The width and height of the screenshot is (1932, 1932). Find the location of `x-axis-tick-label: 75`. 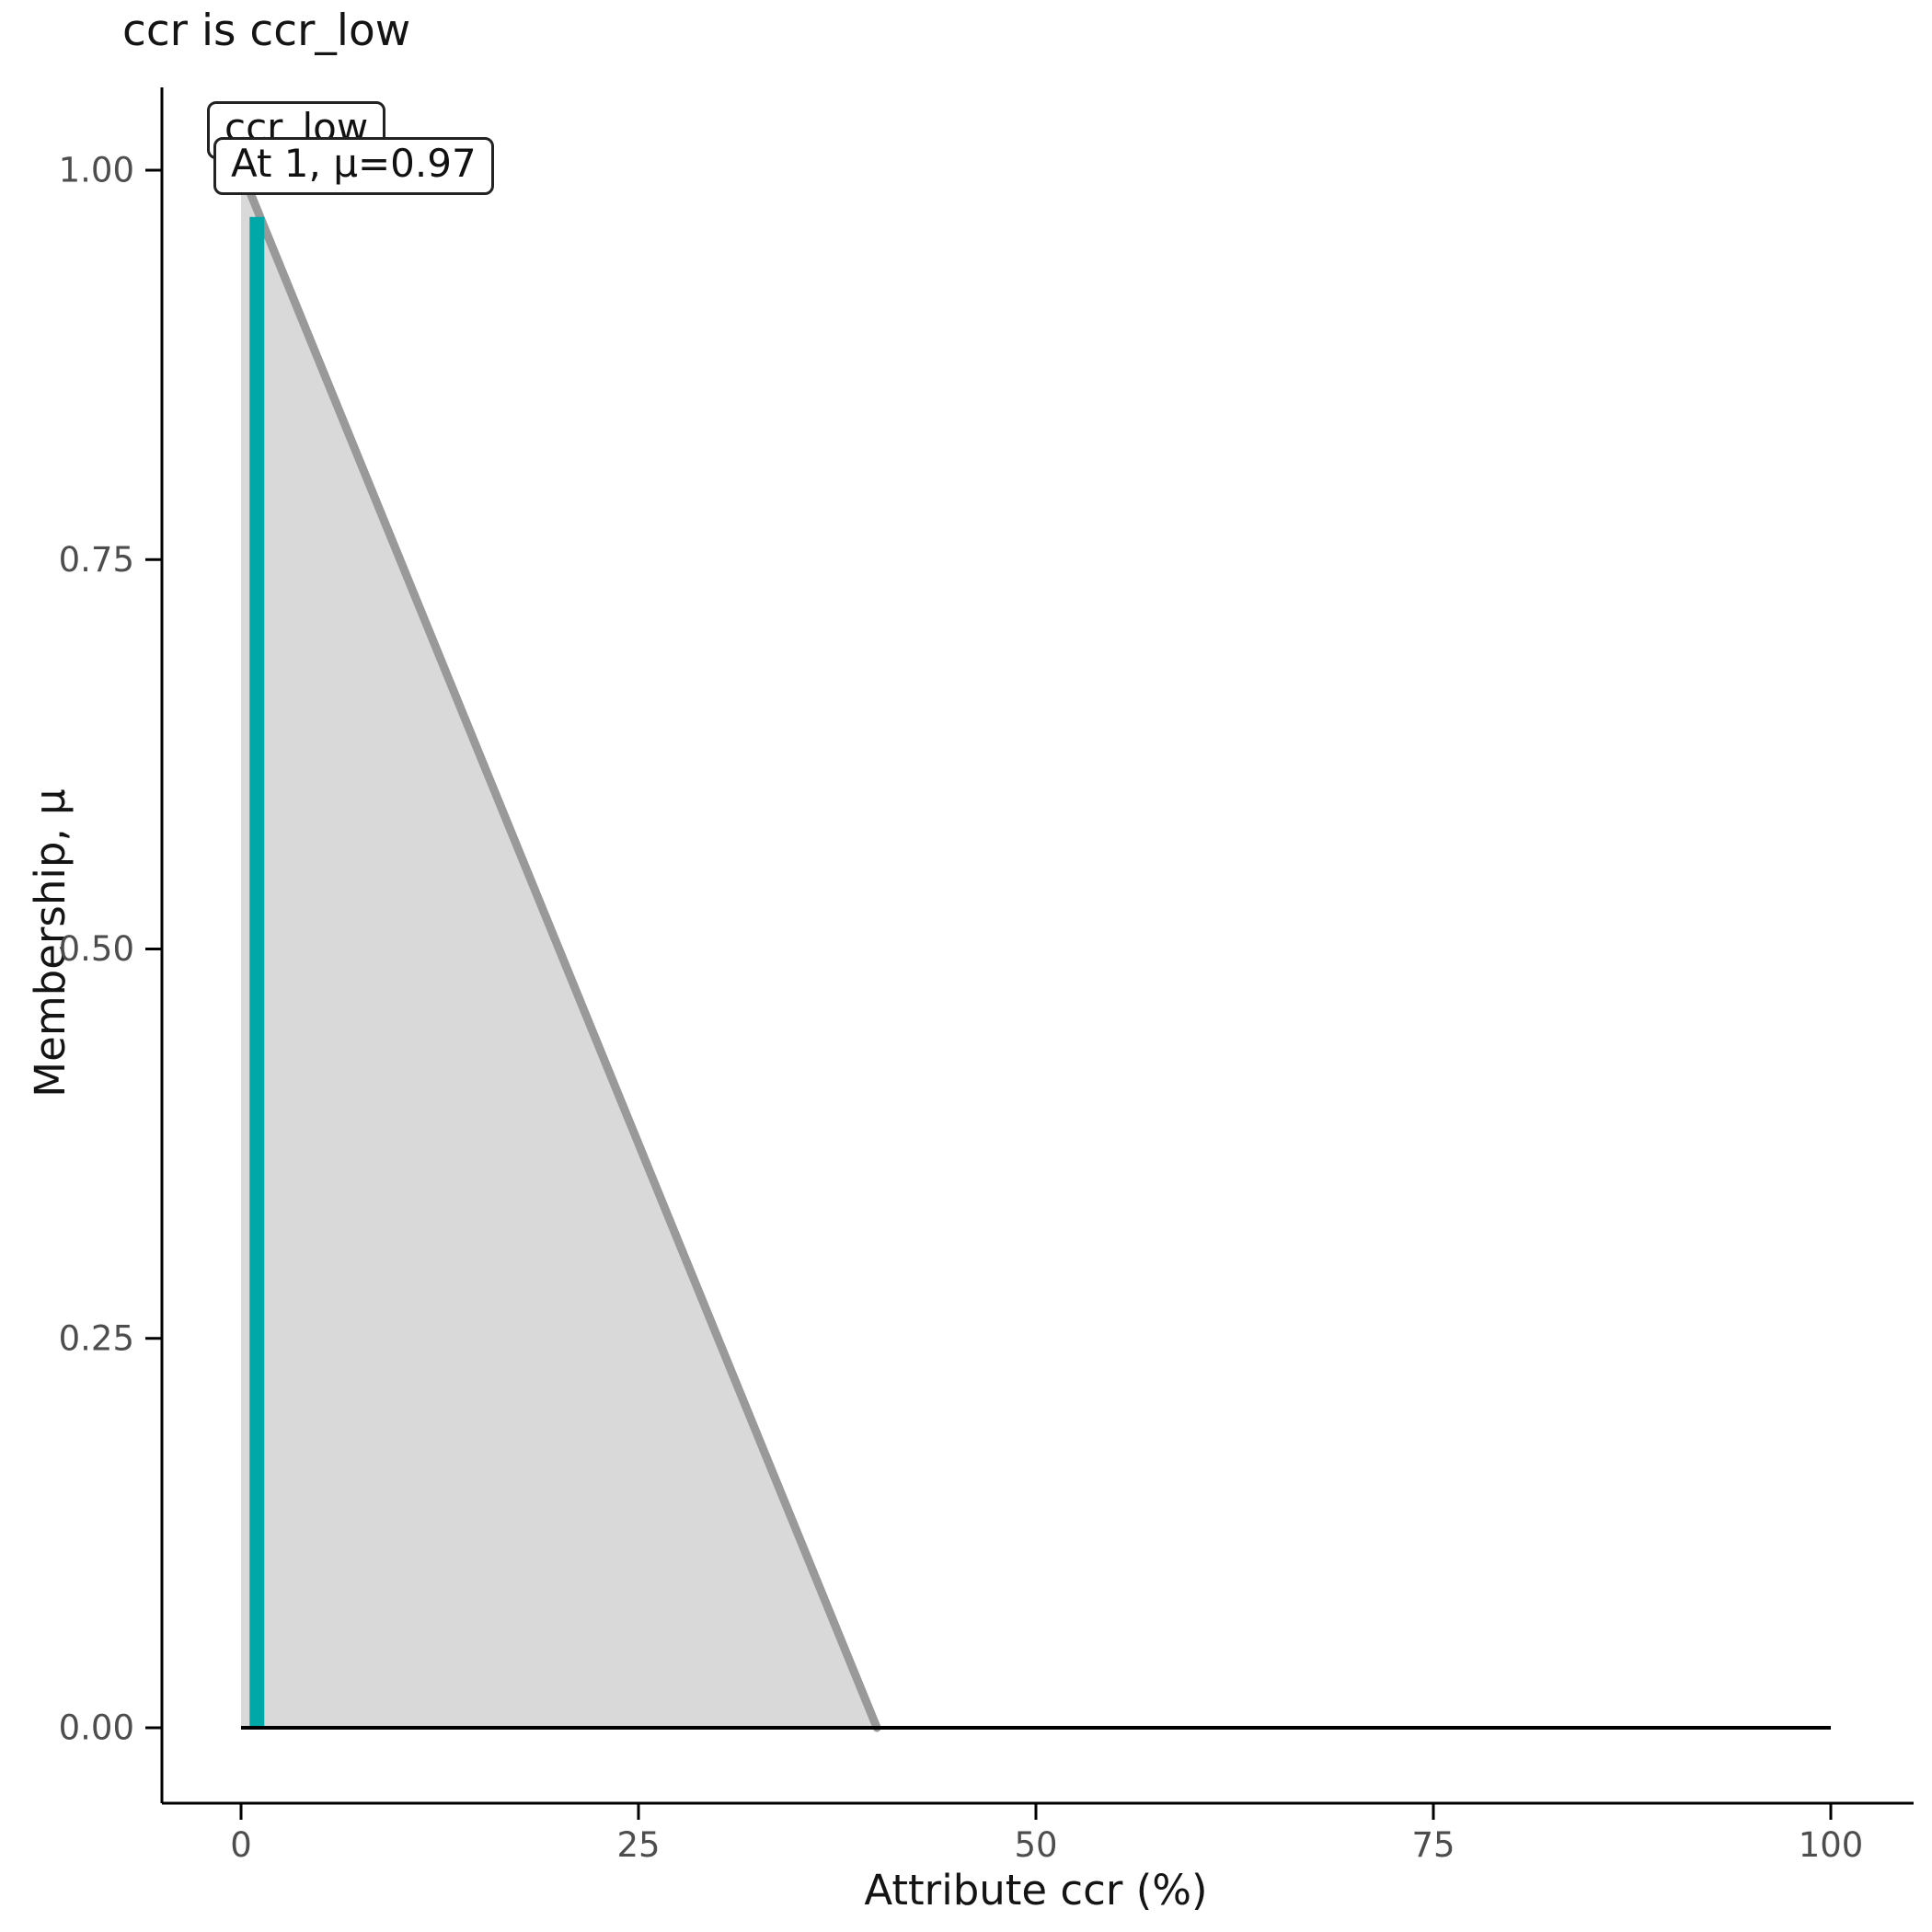

x-axis-tick-label: 75 is located at coordinates (1433, 1845).